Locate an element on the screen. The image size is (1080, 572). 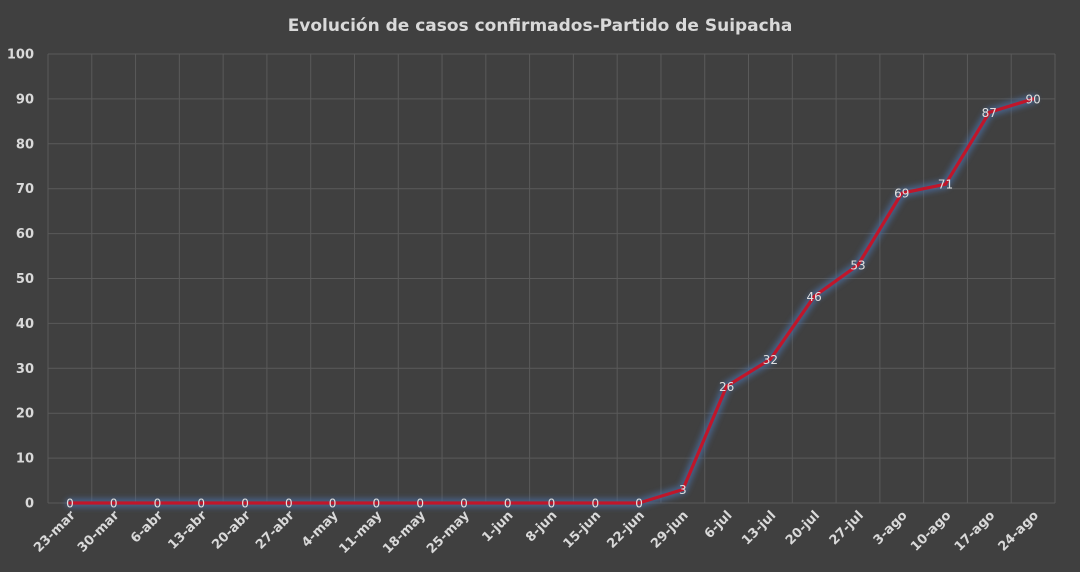
data-label: 87 is located at coordinates (989, 113).